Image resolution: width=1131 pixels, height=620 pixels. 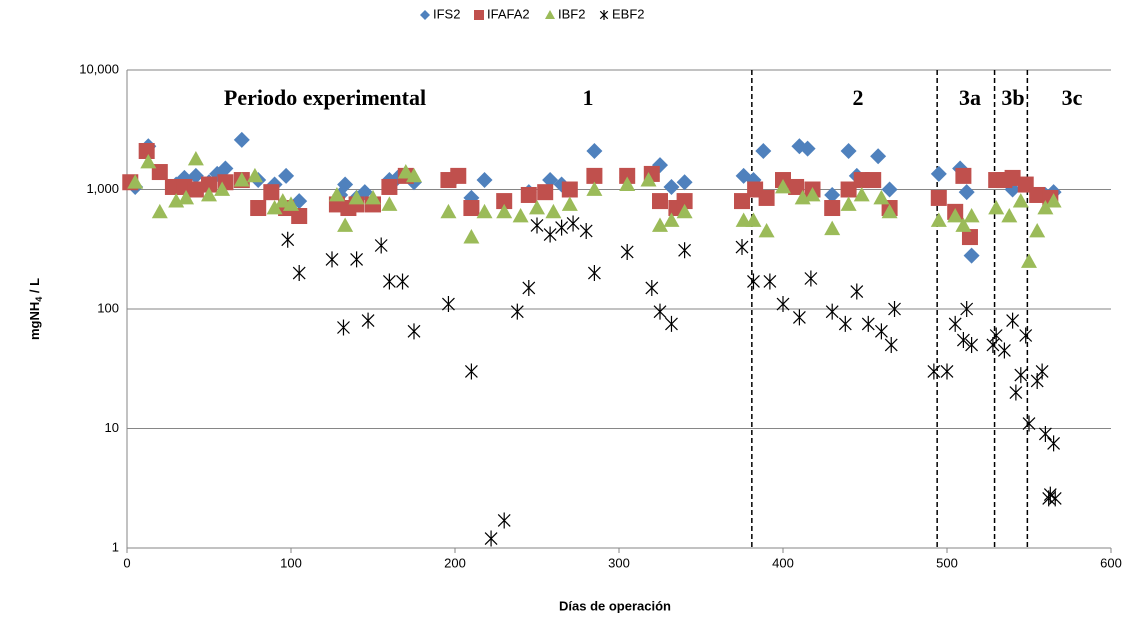 What do you see at coordinates (858, 97) in the screenshot?
I see `period-label: 2` at bounding box center [858, 97].